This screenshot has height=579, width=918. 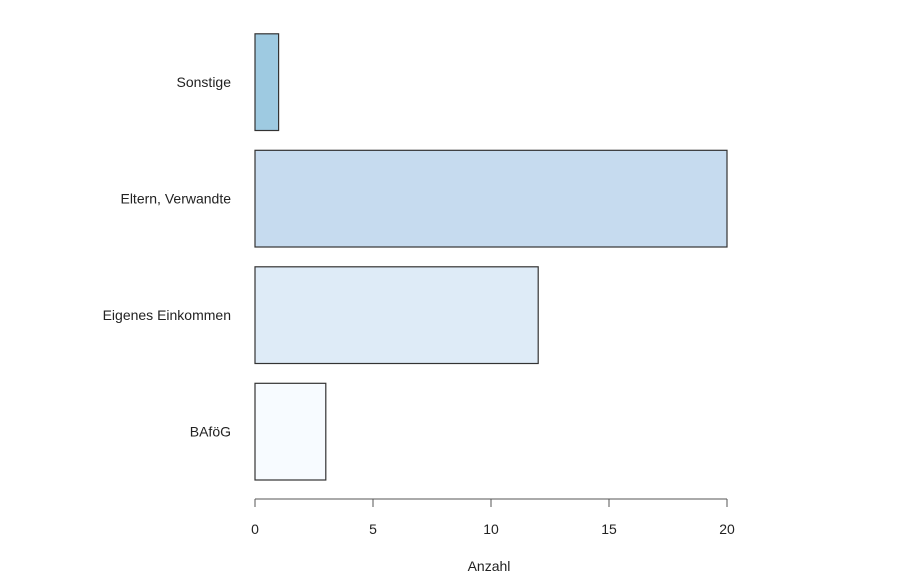 What do you see at coordinates (255, 529) in the screenshot?
I see `x-tick-label-0: 0` at bounding box center [255, 529].